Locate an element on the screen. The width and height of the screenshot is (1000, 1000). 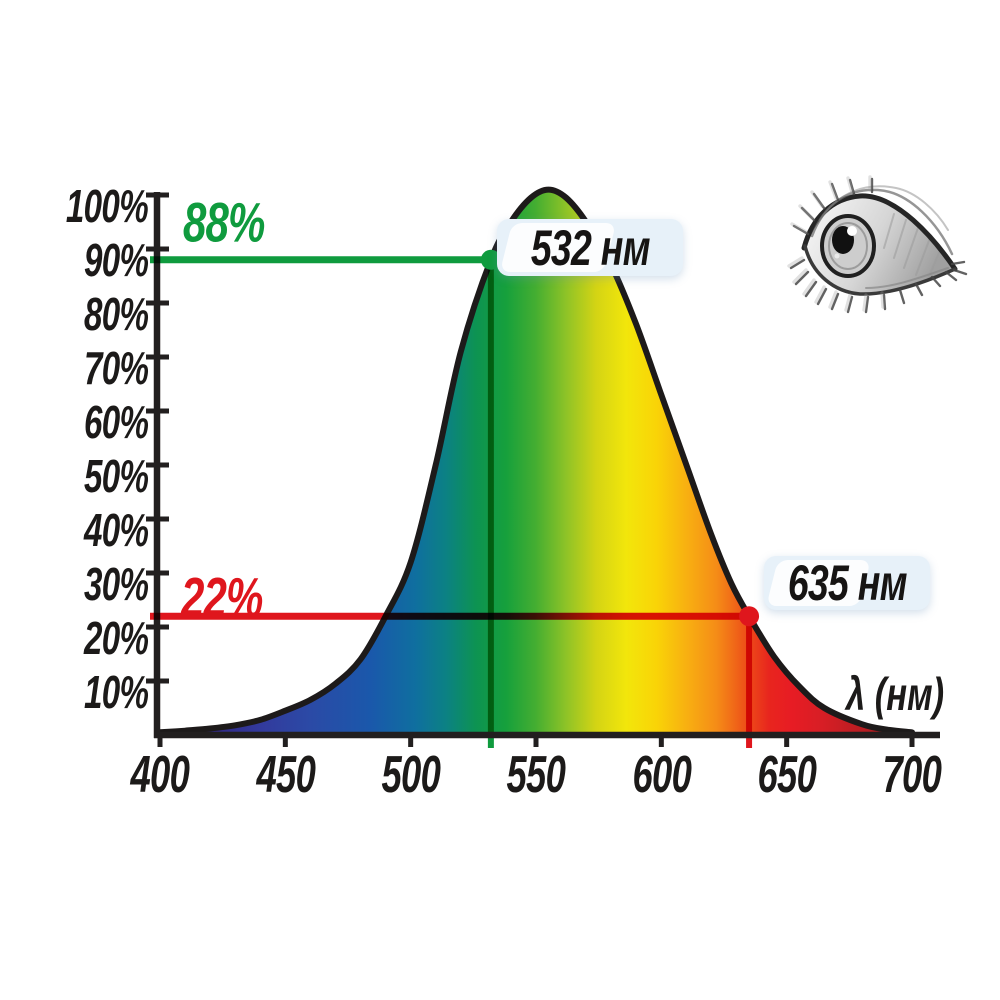
eye-lashes-soft is located at coordinates (836, 243).